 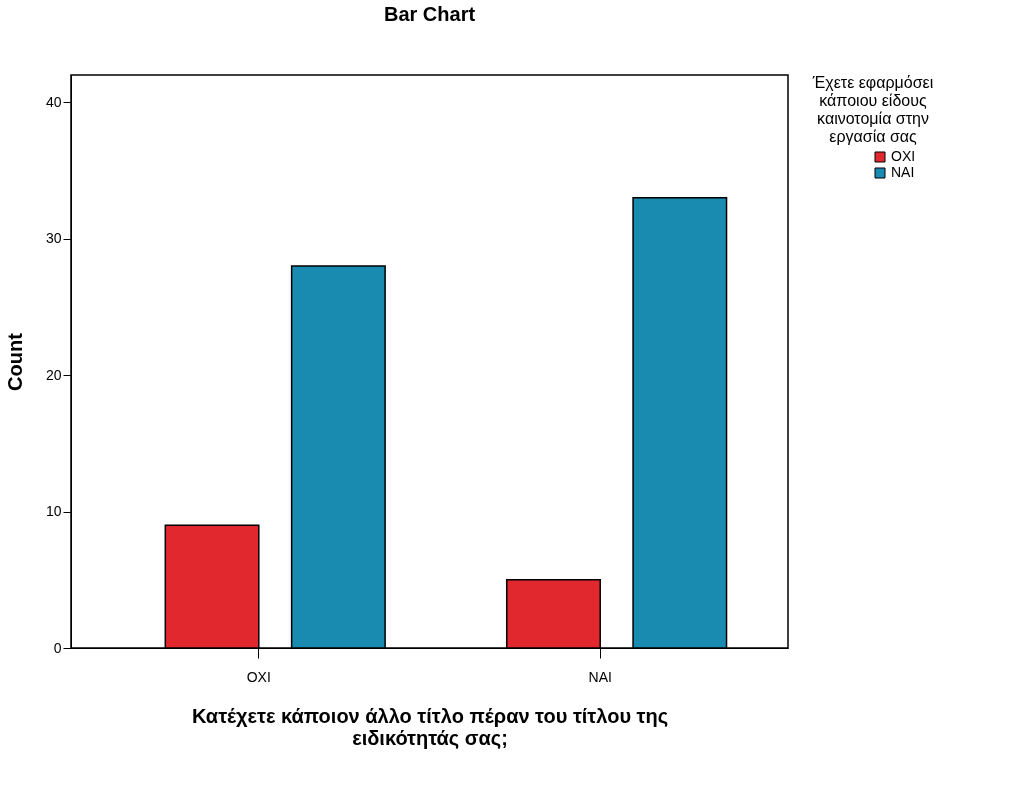 What do you see at coordinates (872, 109) in the screenshot?
I see `legend-title: Έχετε εφαρμόσει κάποιου είδους καινοτομία στην εργασία σας` at bounding box center [872, 109].